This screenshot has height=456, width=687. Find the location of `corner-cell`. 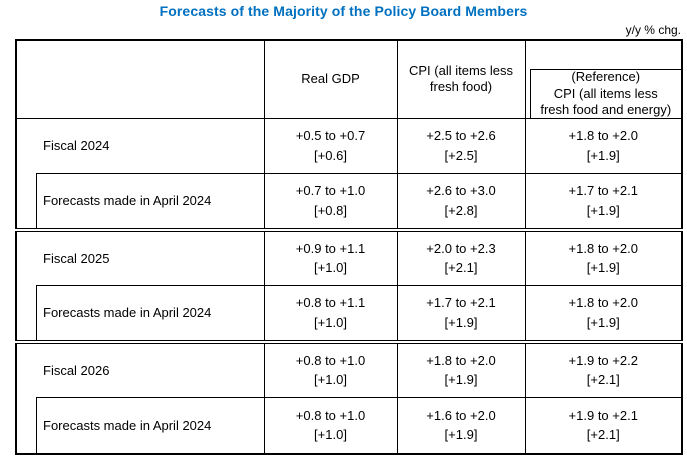

corner-cell is located at coordinates (140, 79).